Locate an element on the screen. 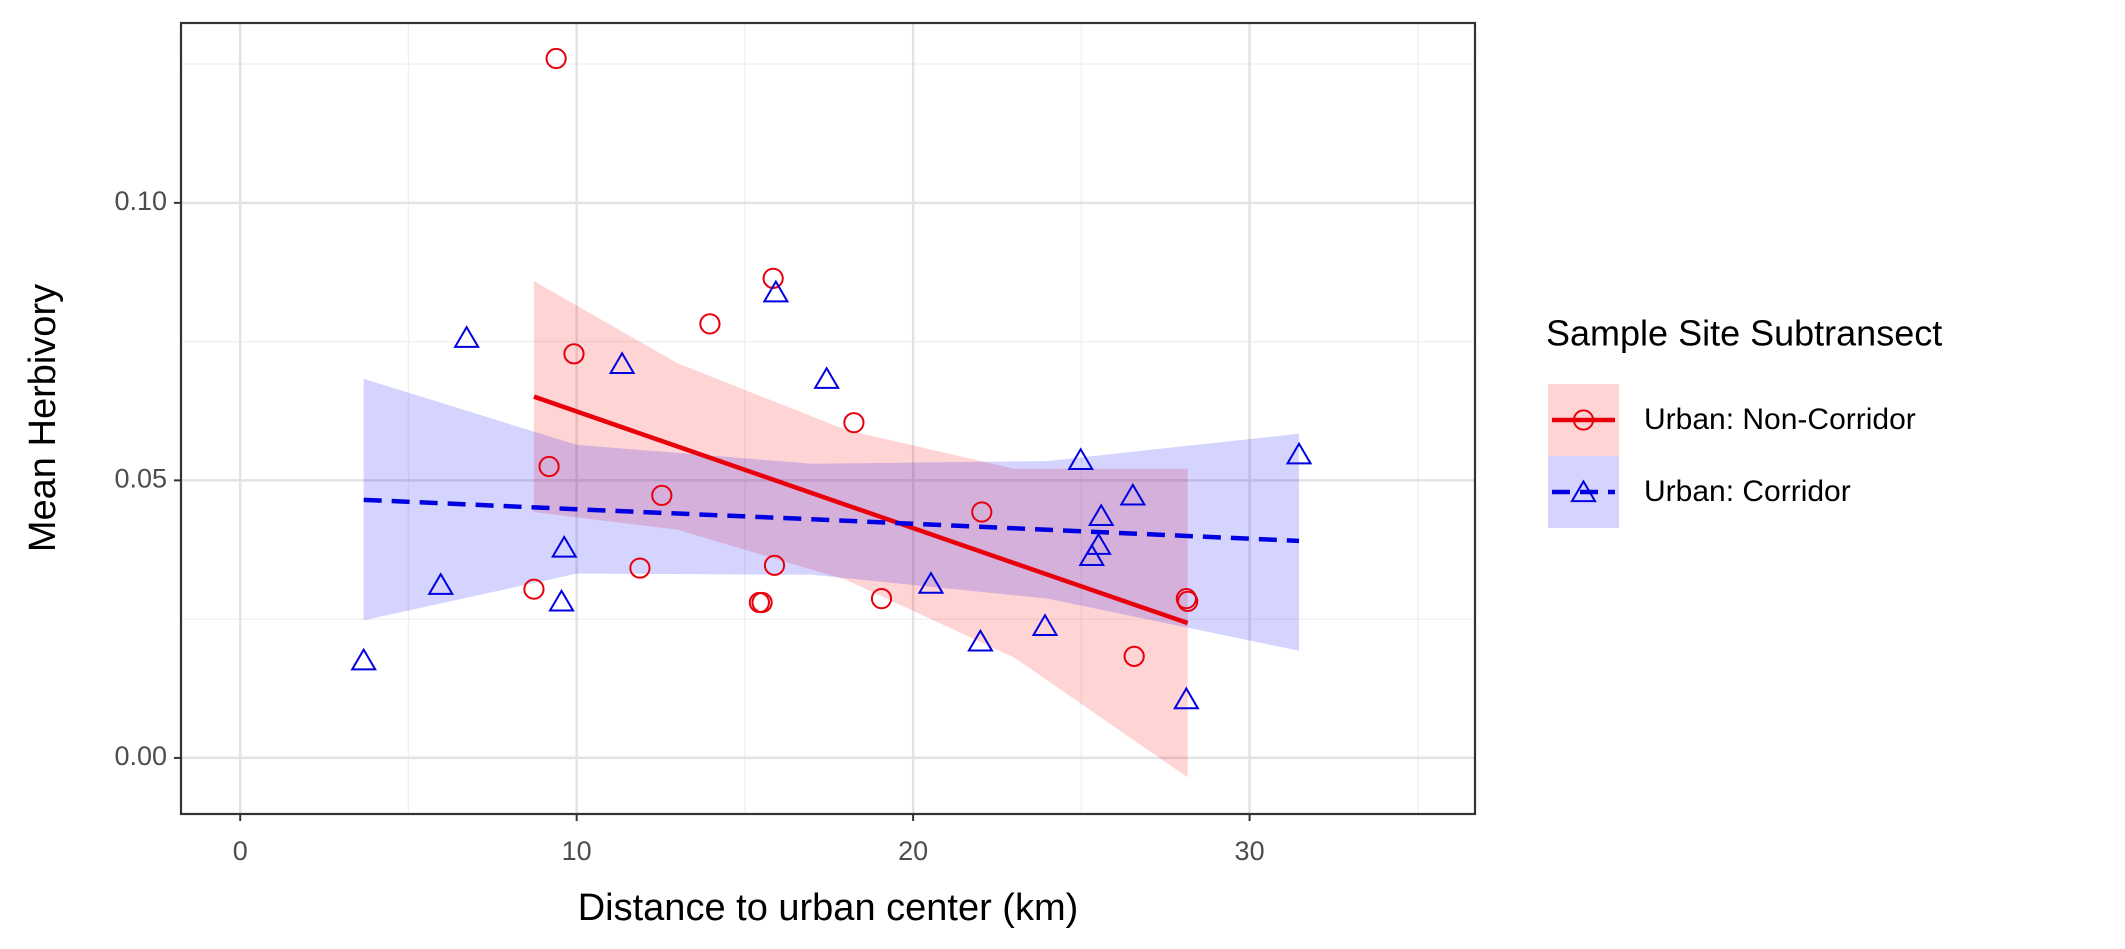  x-tick-label: 20 is located at coordinates (913, 851).